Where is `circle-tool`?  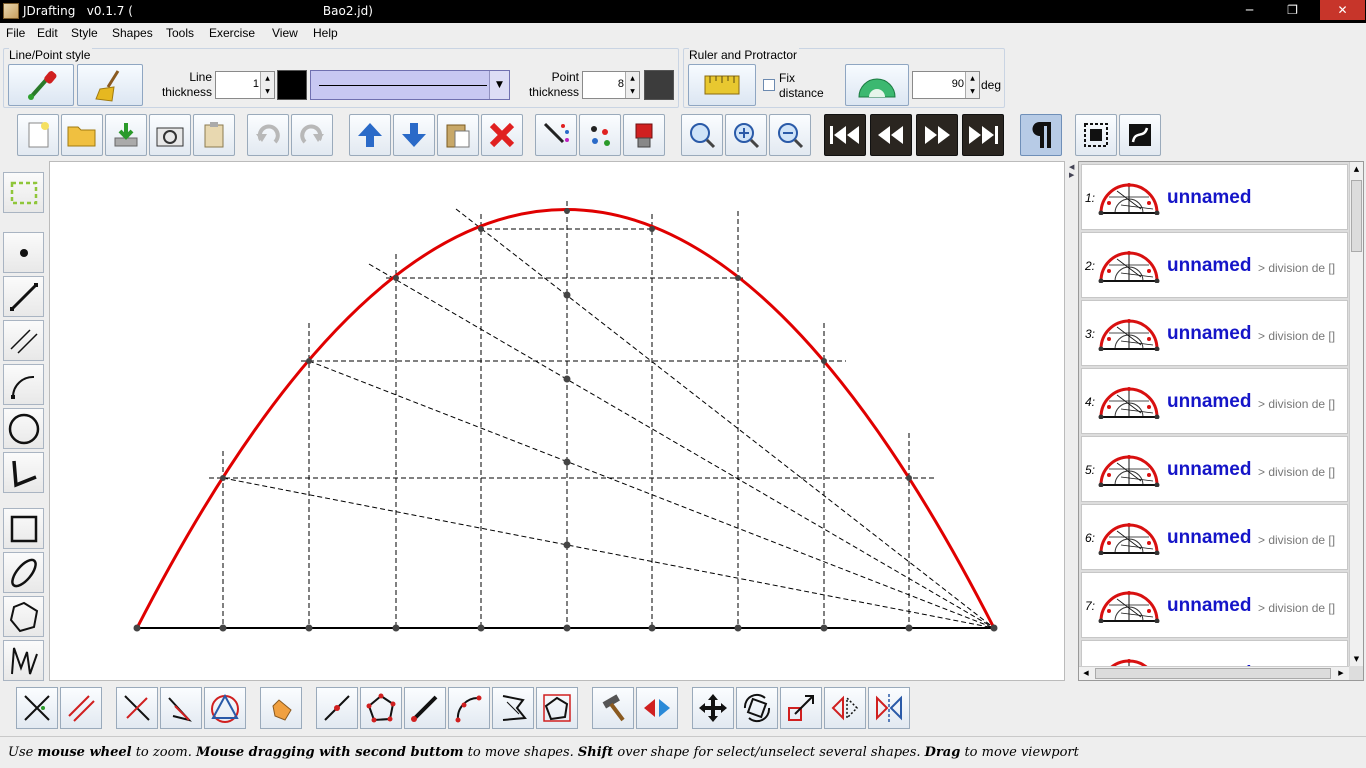
circle-tool is located at coordinates (23, 428).